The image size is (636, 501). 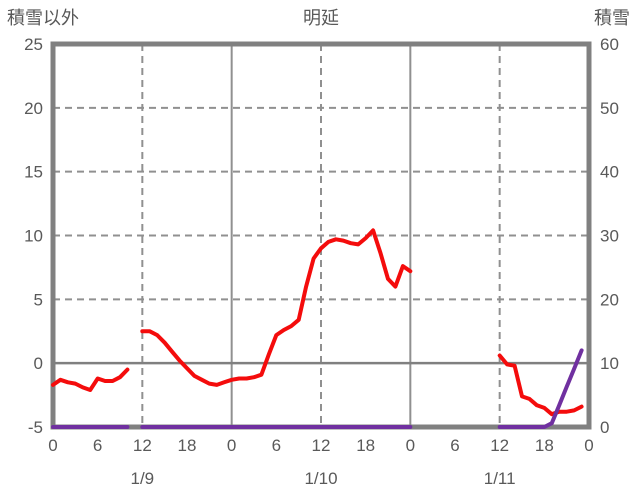 I want to click on x-axis-day-label: 1/11, so click(x=500, y=478).